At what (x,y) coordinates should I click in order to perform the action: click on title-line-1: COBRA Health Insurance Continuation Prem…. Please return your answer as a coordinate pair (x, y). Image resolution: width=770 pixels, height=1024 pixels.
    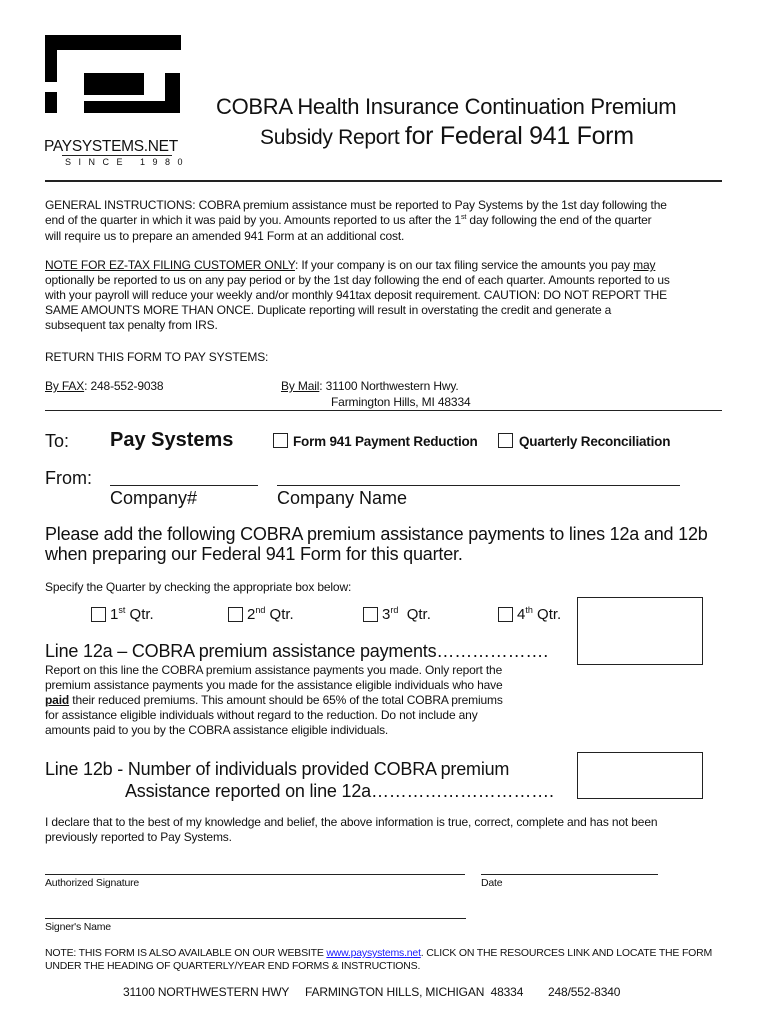
    Looking at the image, I should click on (446, 106).